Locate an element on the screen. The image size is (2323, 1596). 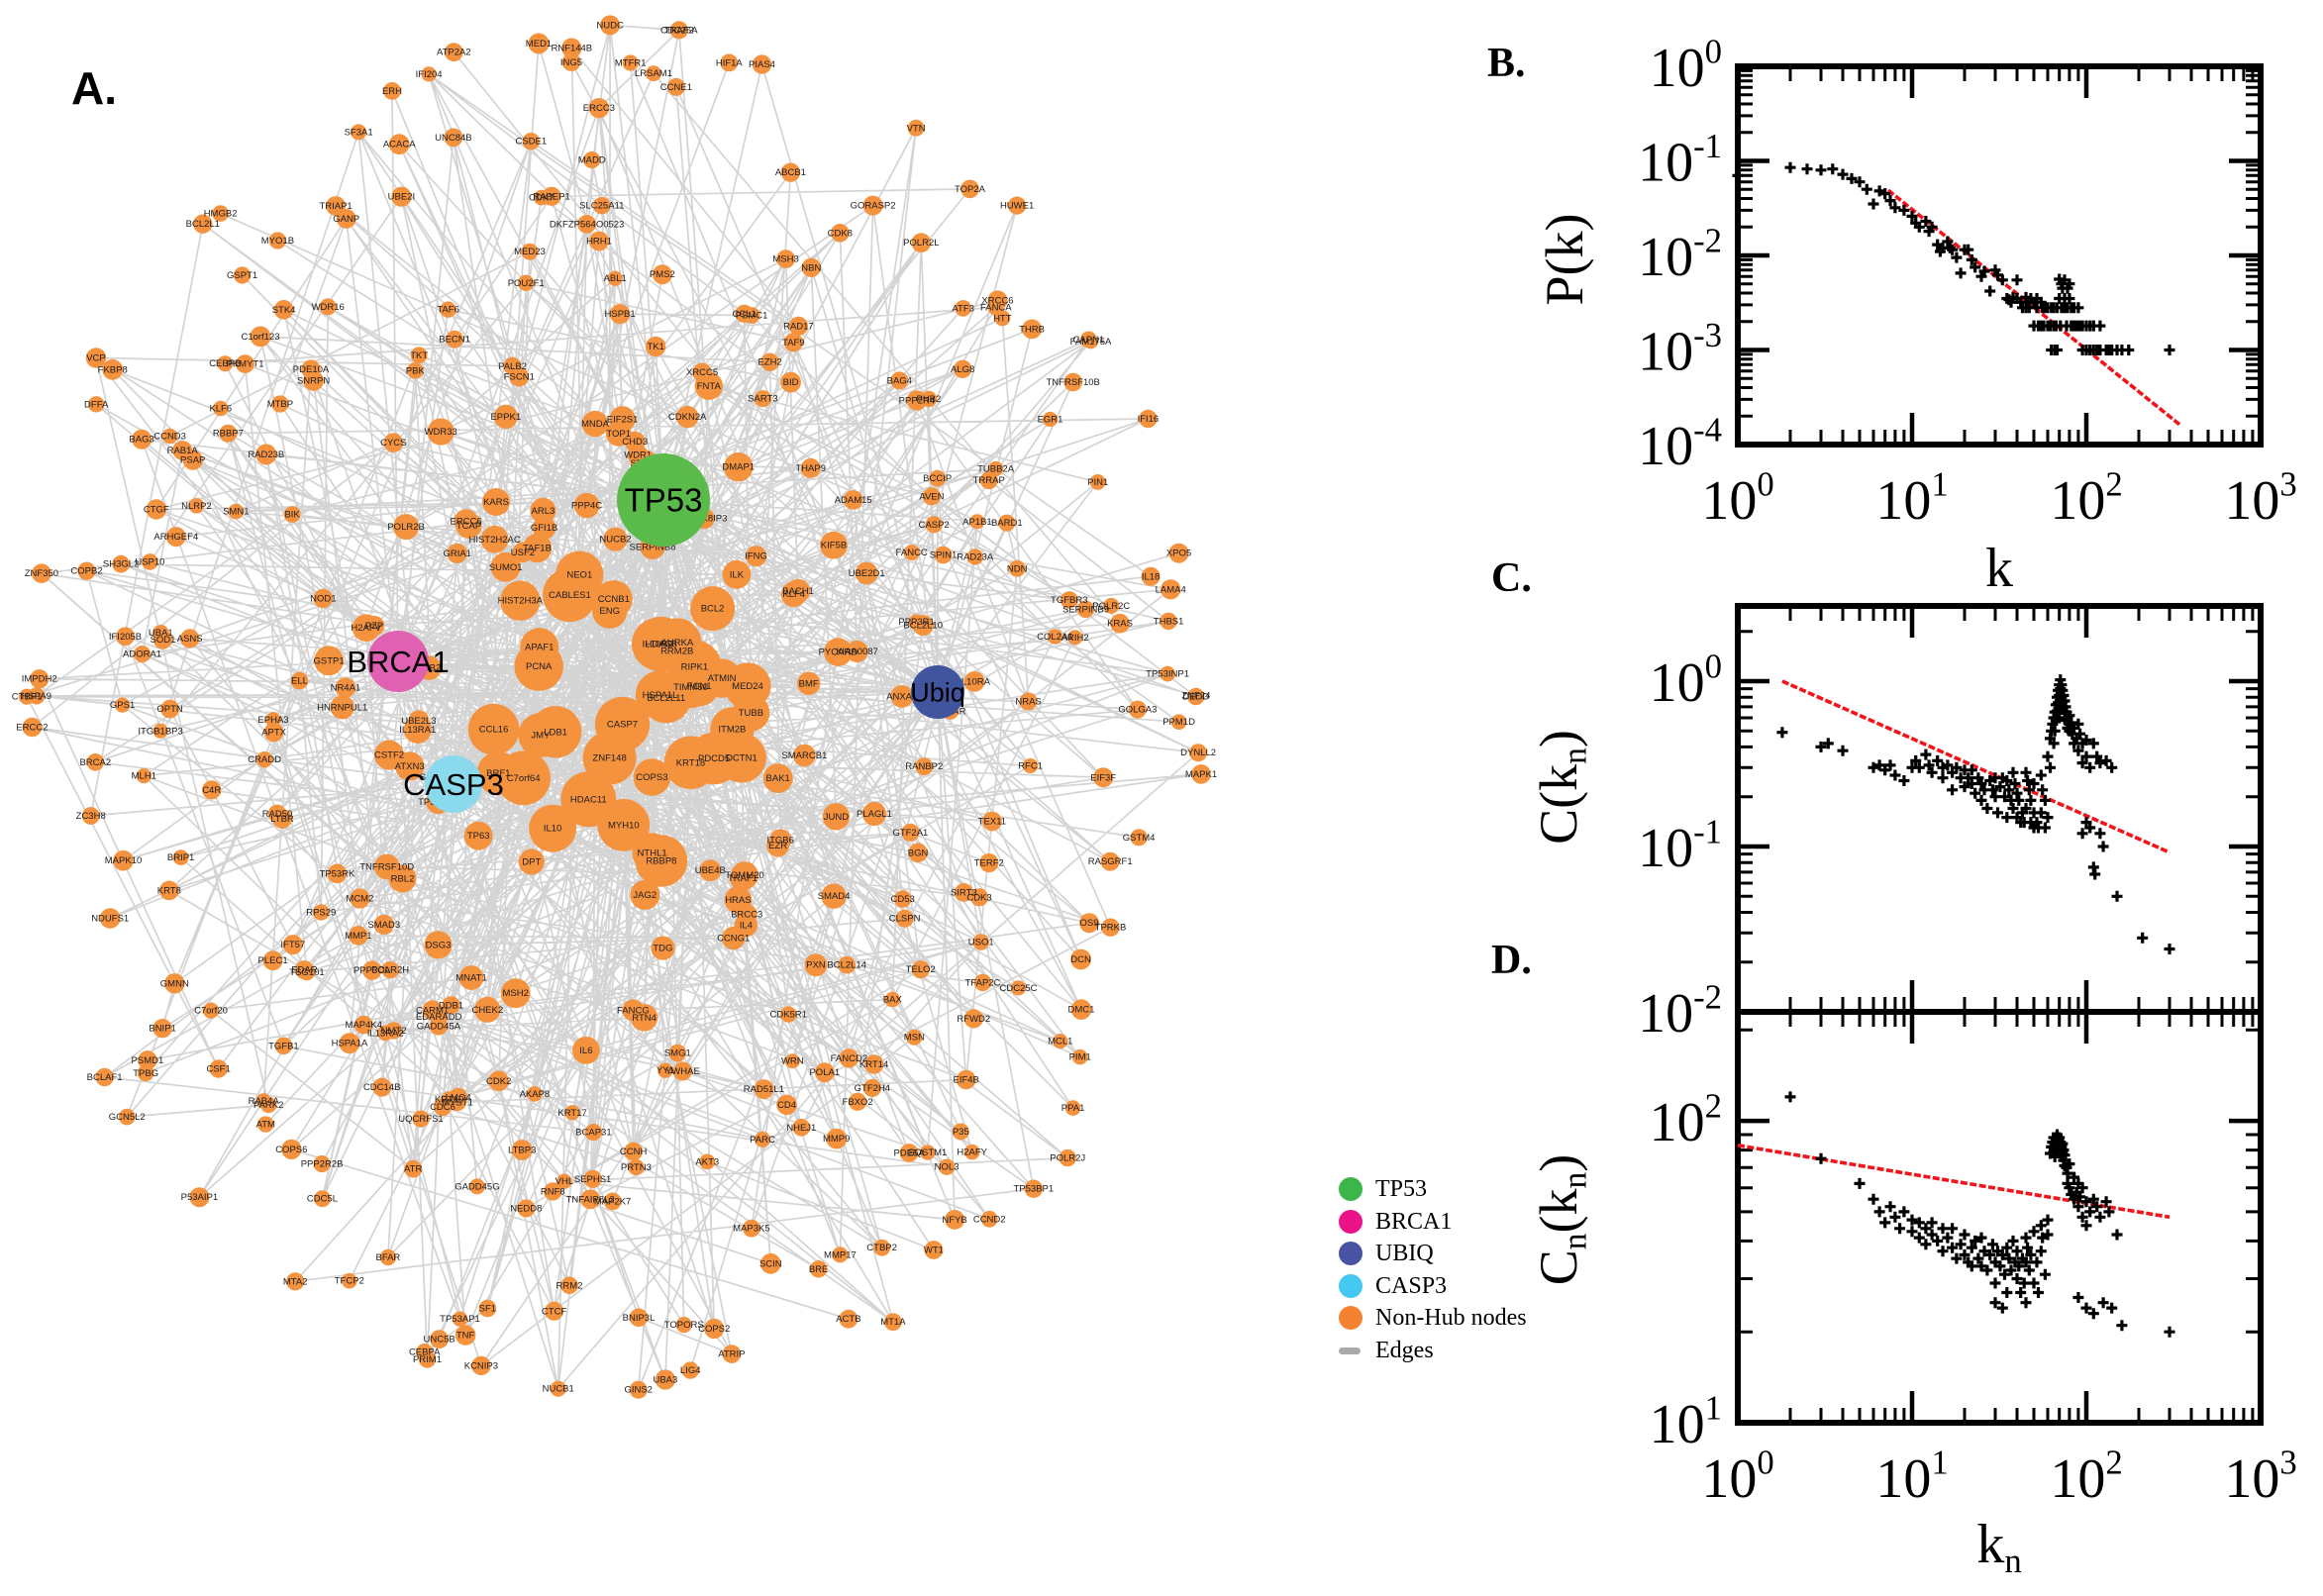
scatter-points is located at coordinates (1976, 814).